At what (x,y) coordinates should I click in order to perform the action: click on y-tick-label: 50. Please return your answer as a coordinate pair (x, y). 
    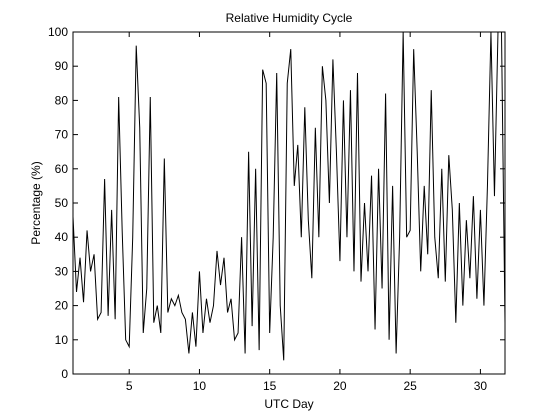
    Looking at the image, I should click on (62, 203).